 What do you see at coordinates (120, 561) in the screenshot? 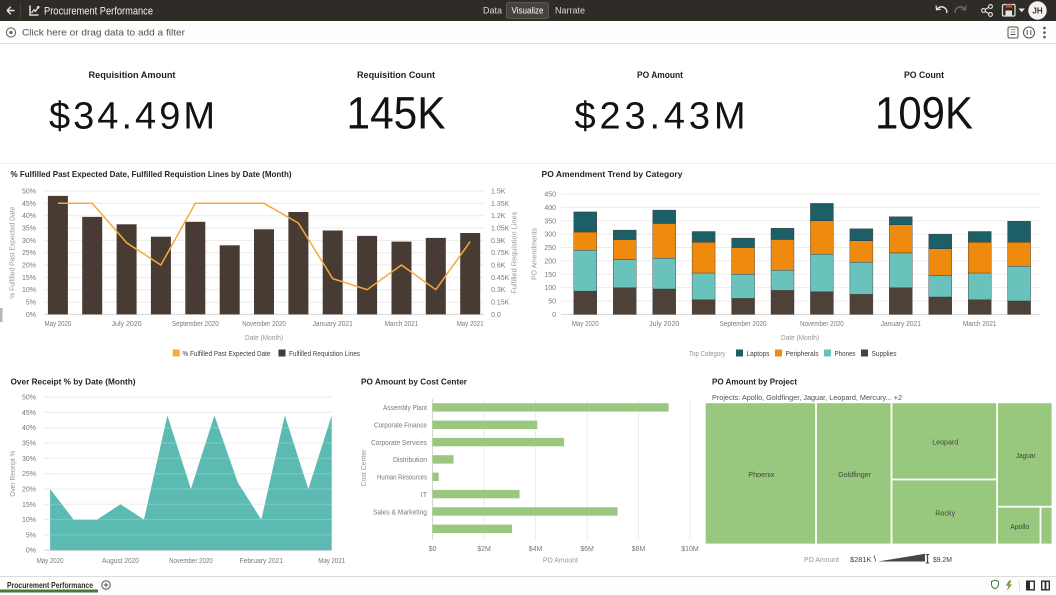
I see `svg-text: August 2020` at bounding box center [120, 561].